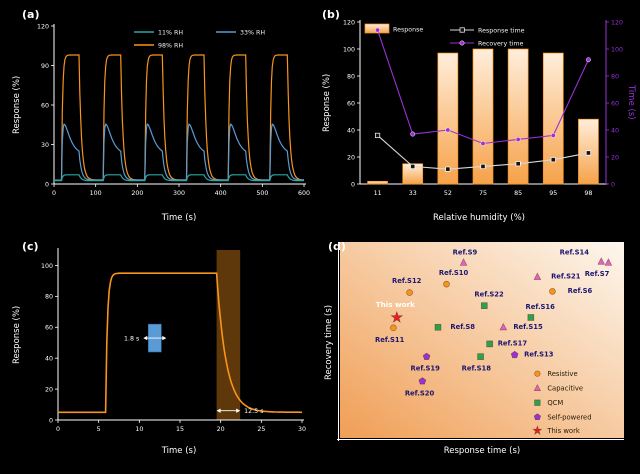 The width and height of the screenshot is (640, 474). Describe the element at coordinates (337, 246) in the screenshot. I see `panel-d-tag: (d)` at that location.